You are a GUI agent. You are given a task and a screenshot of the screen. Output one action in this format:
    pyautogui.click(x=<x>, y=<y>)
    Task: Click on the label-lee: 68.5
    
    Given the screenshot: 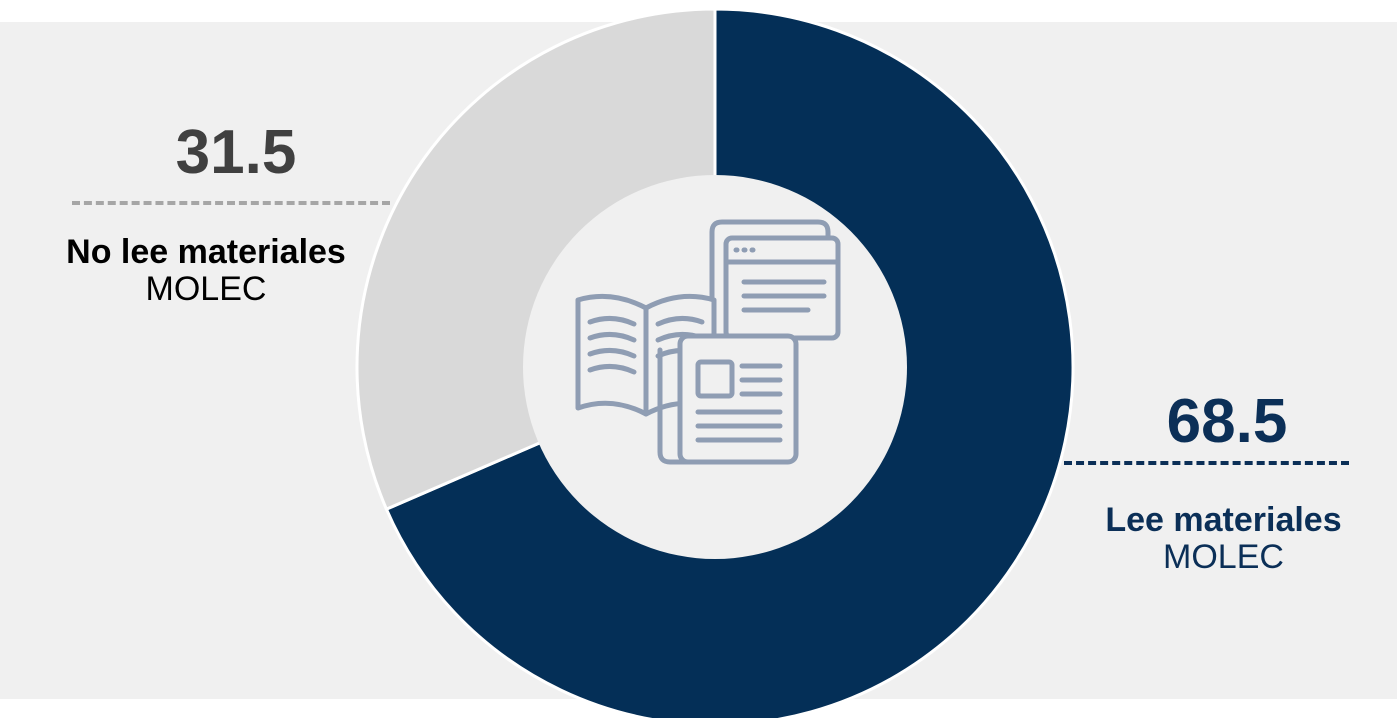 What is the action you would take?
    pyautogui.click(x=1227, y=422)
    